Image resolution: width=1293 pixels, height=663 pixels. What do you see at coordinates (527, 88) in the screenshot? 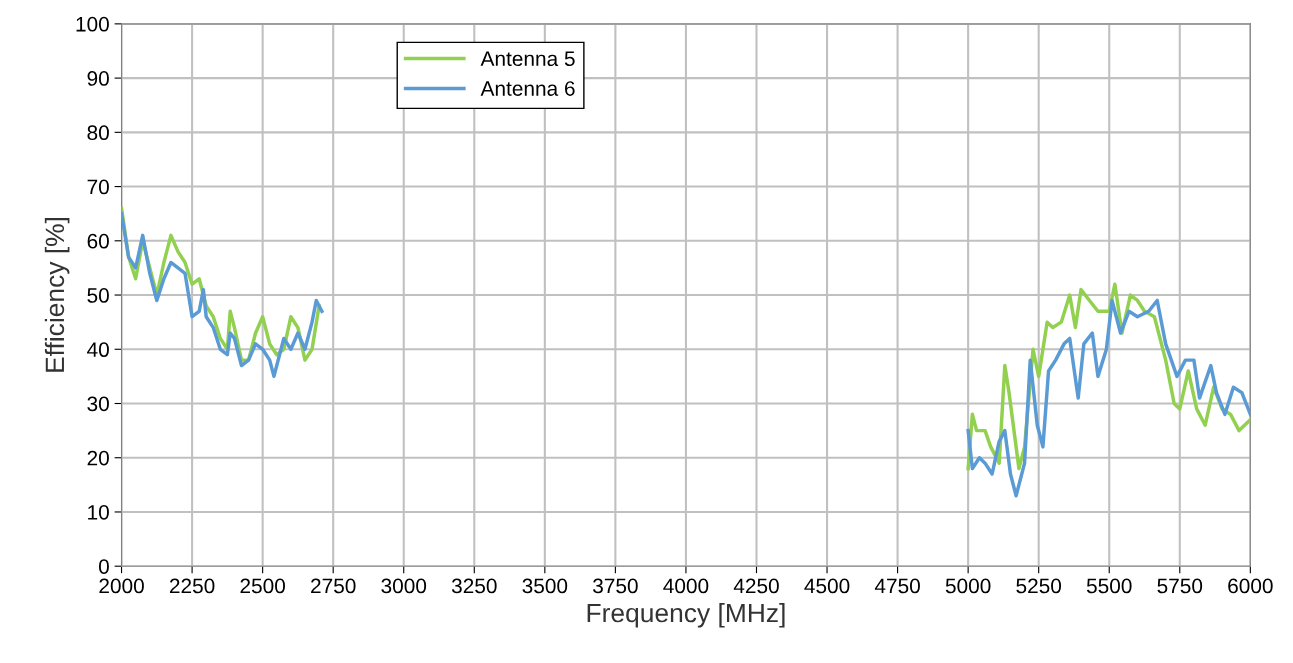
I see `legend-label: Antenna 6` at bounding box center [527, 88].